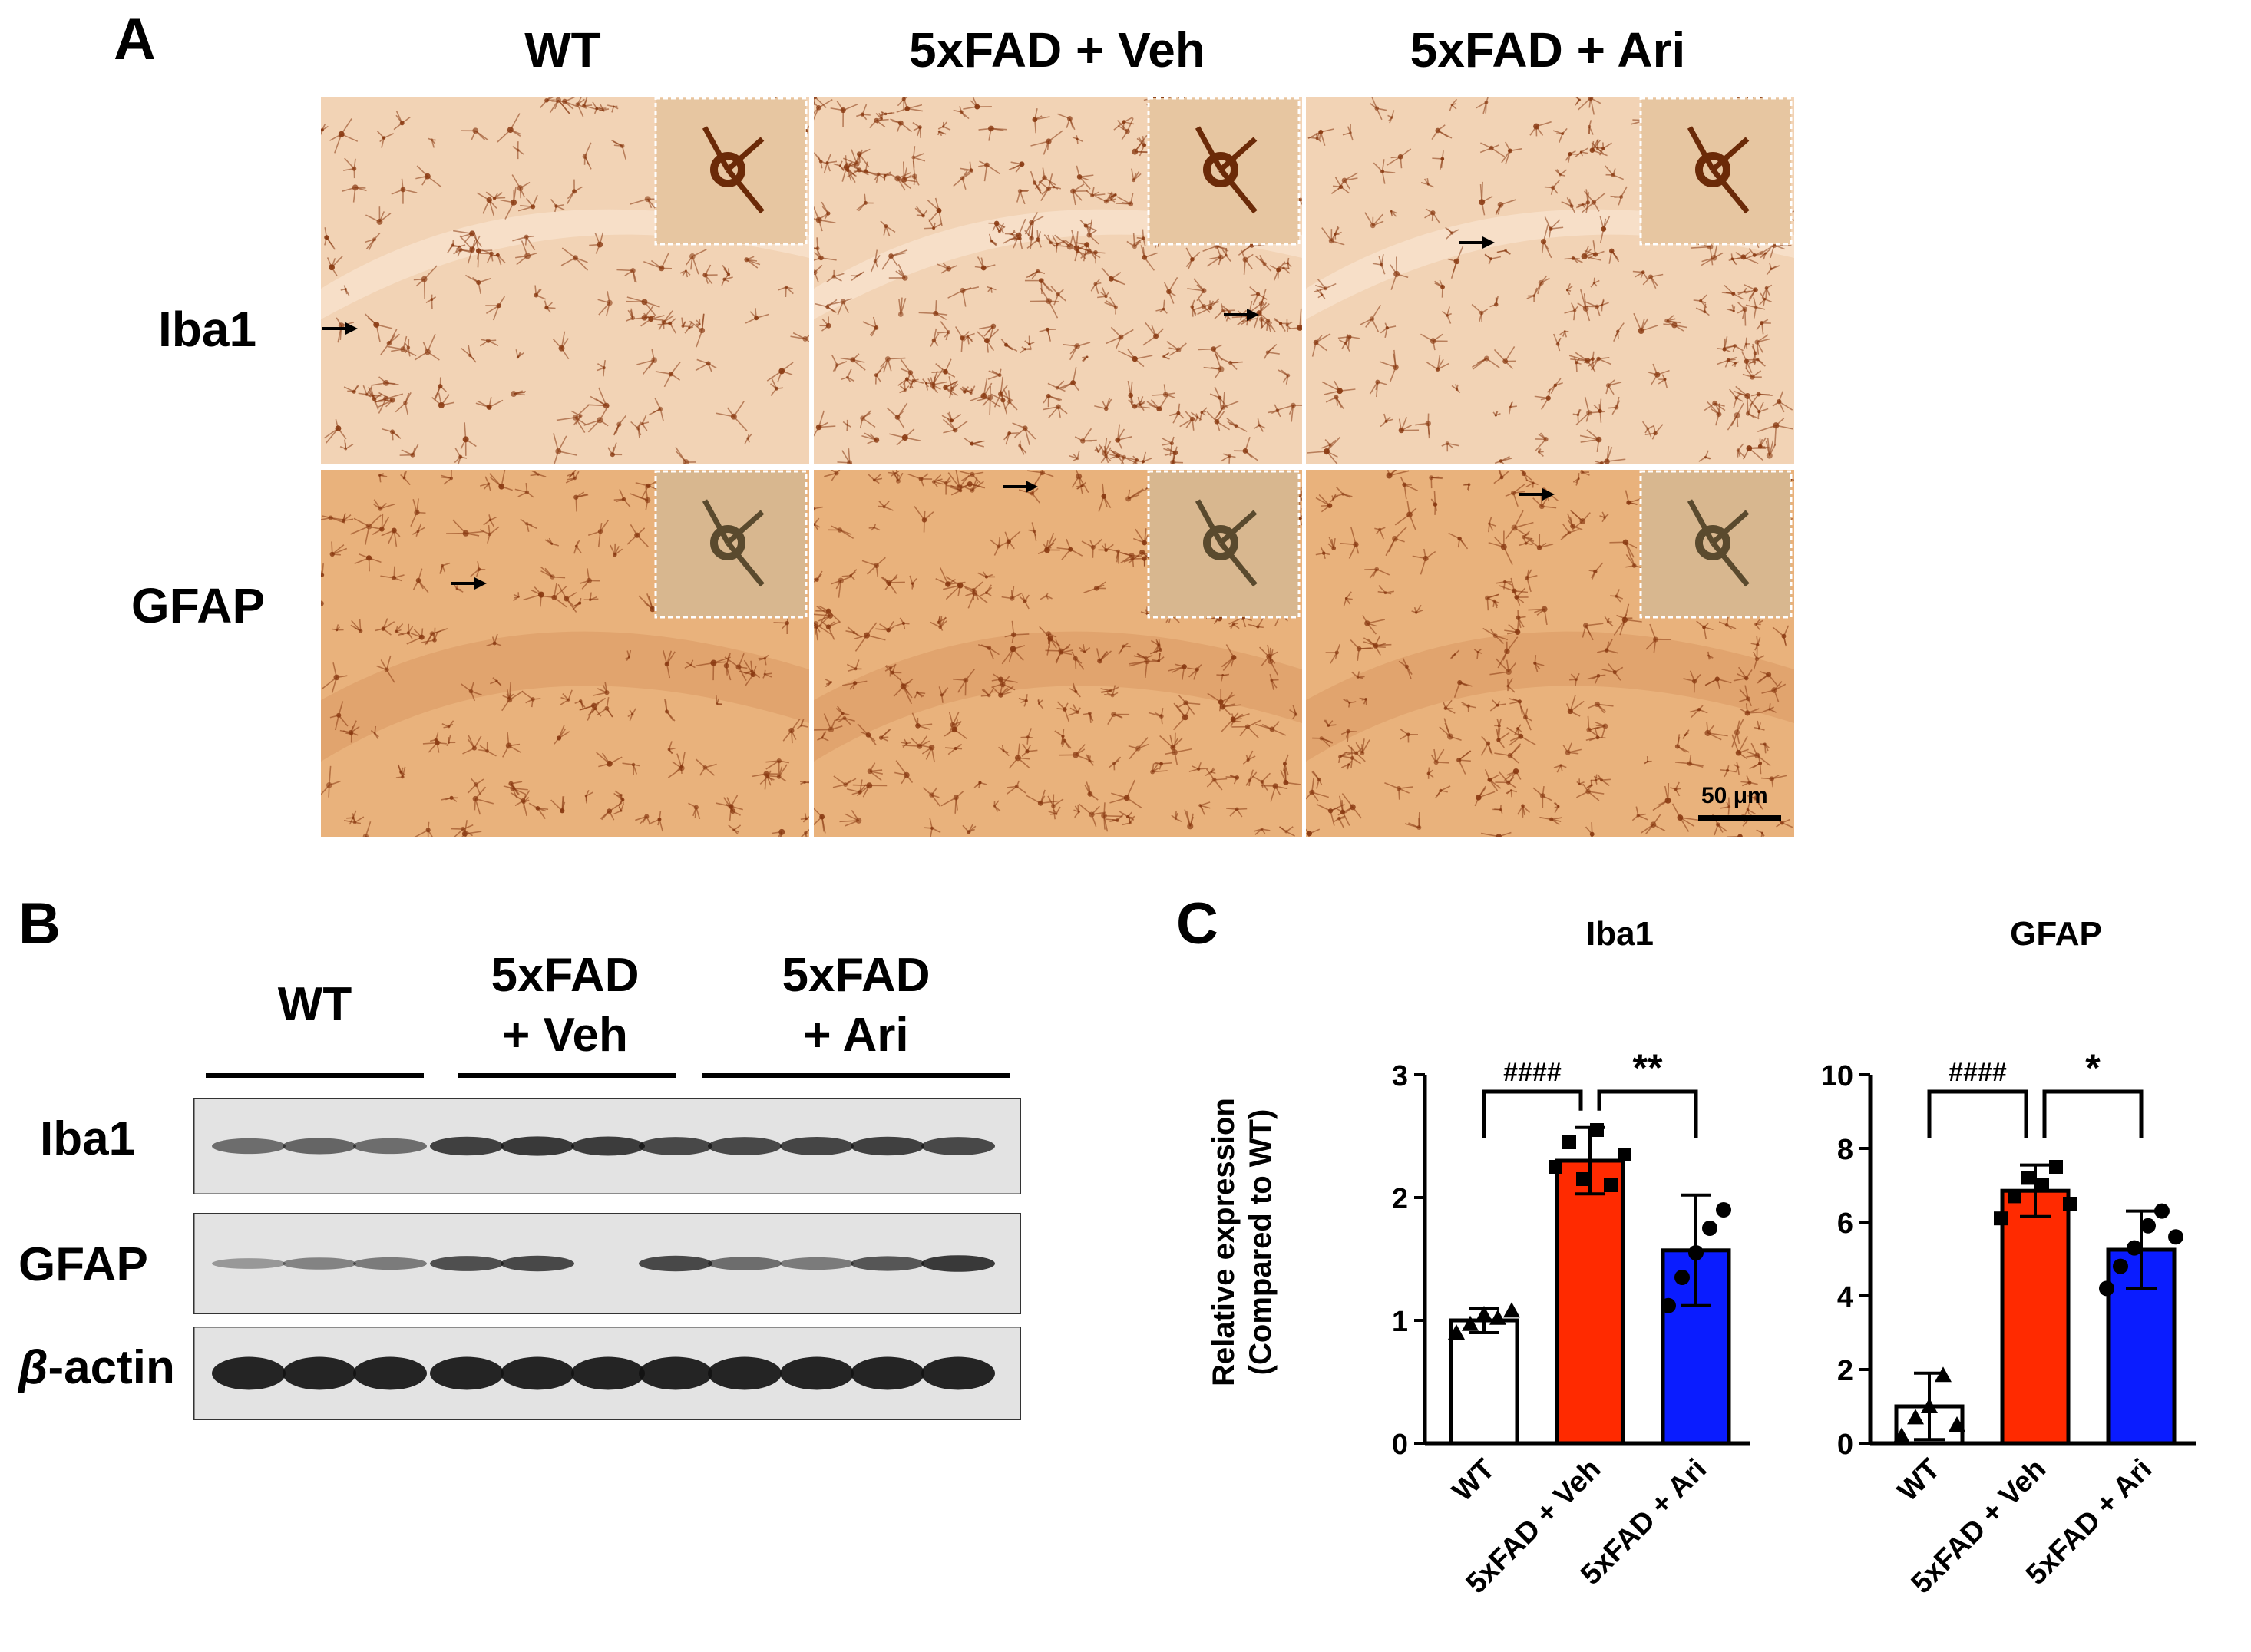 The height and width of the screenshot is (1652, 2251). I want to click on y-tick-label: 10, so click(1837, 1076).